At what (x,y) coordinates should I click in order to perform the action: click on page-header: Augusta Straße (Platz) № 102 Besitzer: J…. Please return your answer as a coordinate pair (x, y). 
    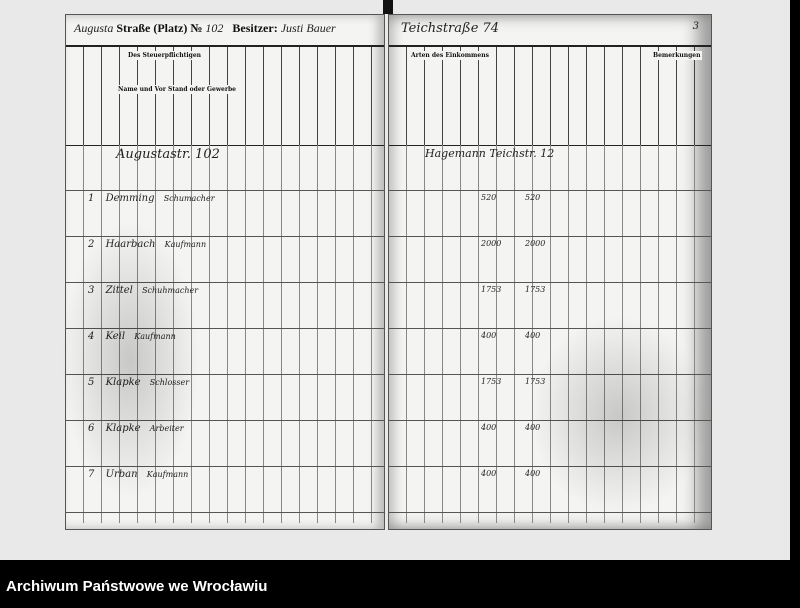
    Looking at the image, I should click on (205, 28).